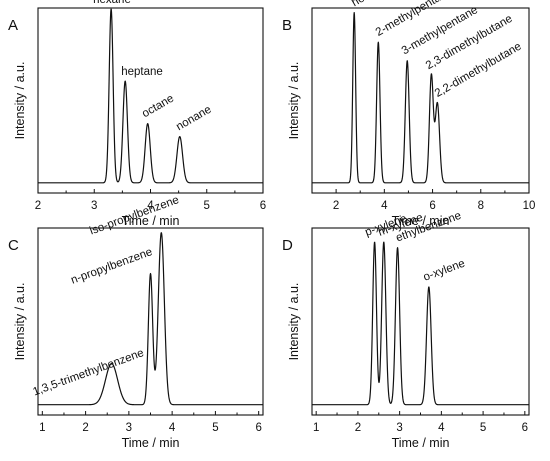 This screenshot has width=550, height=461. Describe the element at coordinates (112, 3) in the screenshot. I see `peak-label: hexane` at that location.